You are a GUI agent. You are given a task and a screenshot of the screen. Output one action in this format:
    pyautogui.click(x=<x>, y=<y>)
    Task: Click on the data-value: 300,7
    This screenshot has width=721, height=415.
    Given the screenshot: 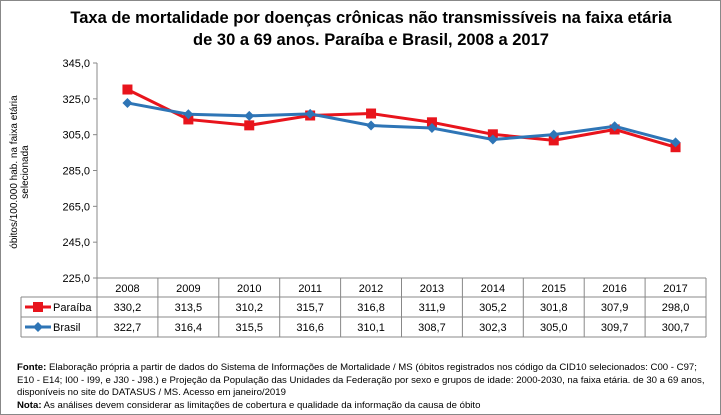 What is the action you would take?
    pyautogui.click(x=676, y=328)
    